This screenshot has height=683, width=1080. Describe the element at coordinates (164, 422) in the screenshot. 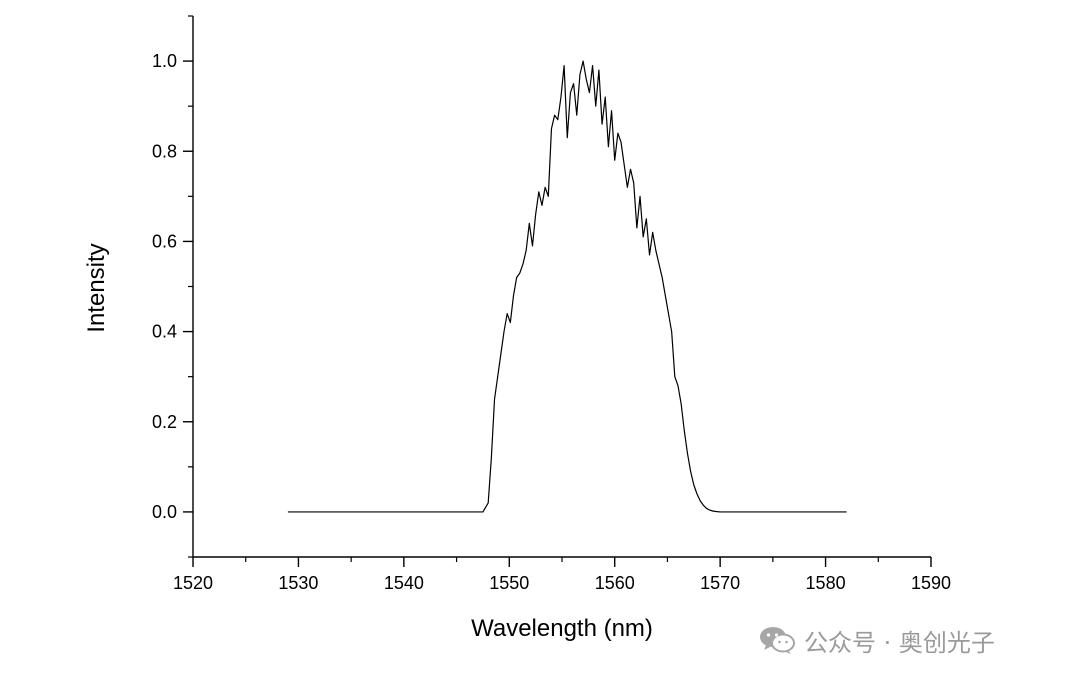

I see `y-tick-label-0.2: 0.2` at that location.